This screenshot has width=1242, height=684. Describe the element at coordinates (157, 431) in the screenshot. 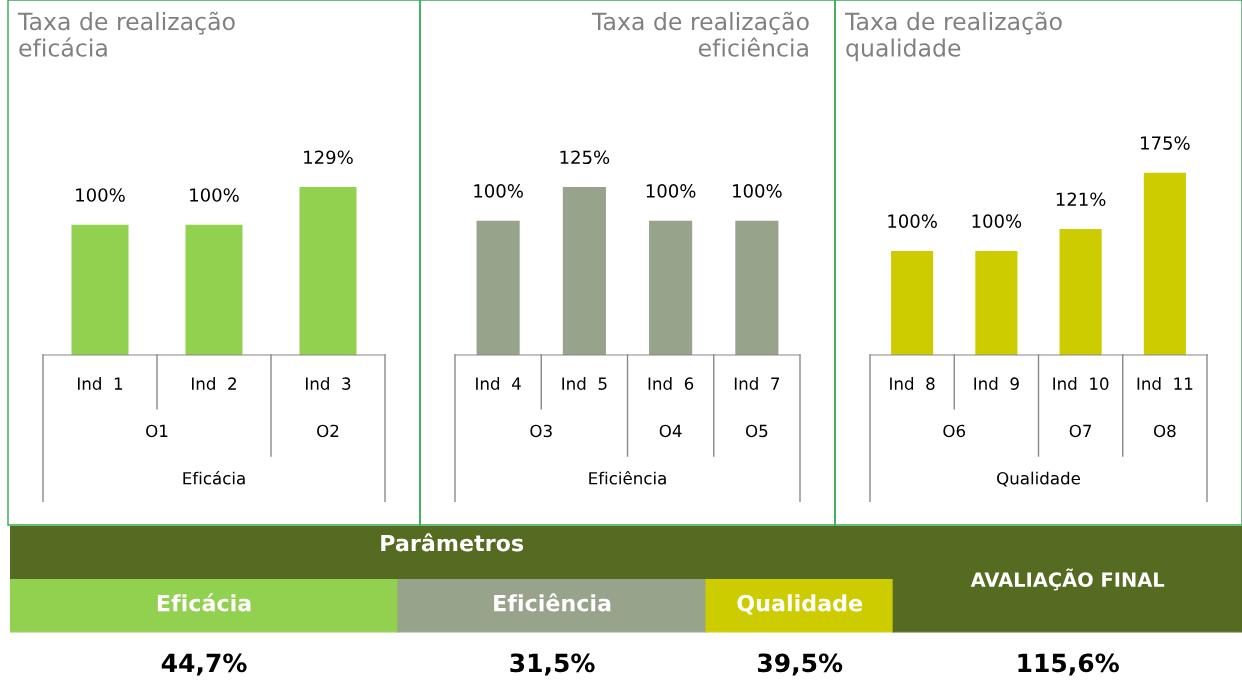

I see `text: O1` at that location.